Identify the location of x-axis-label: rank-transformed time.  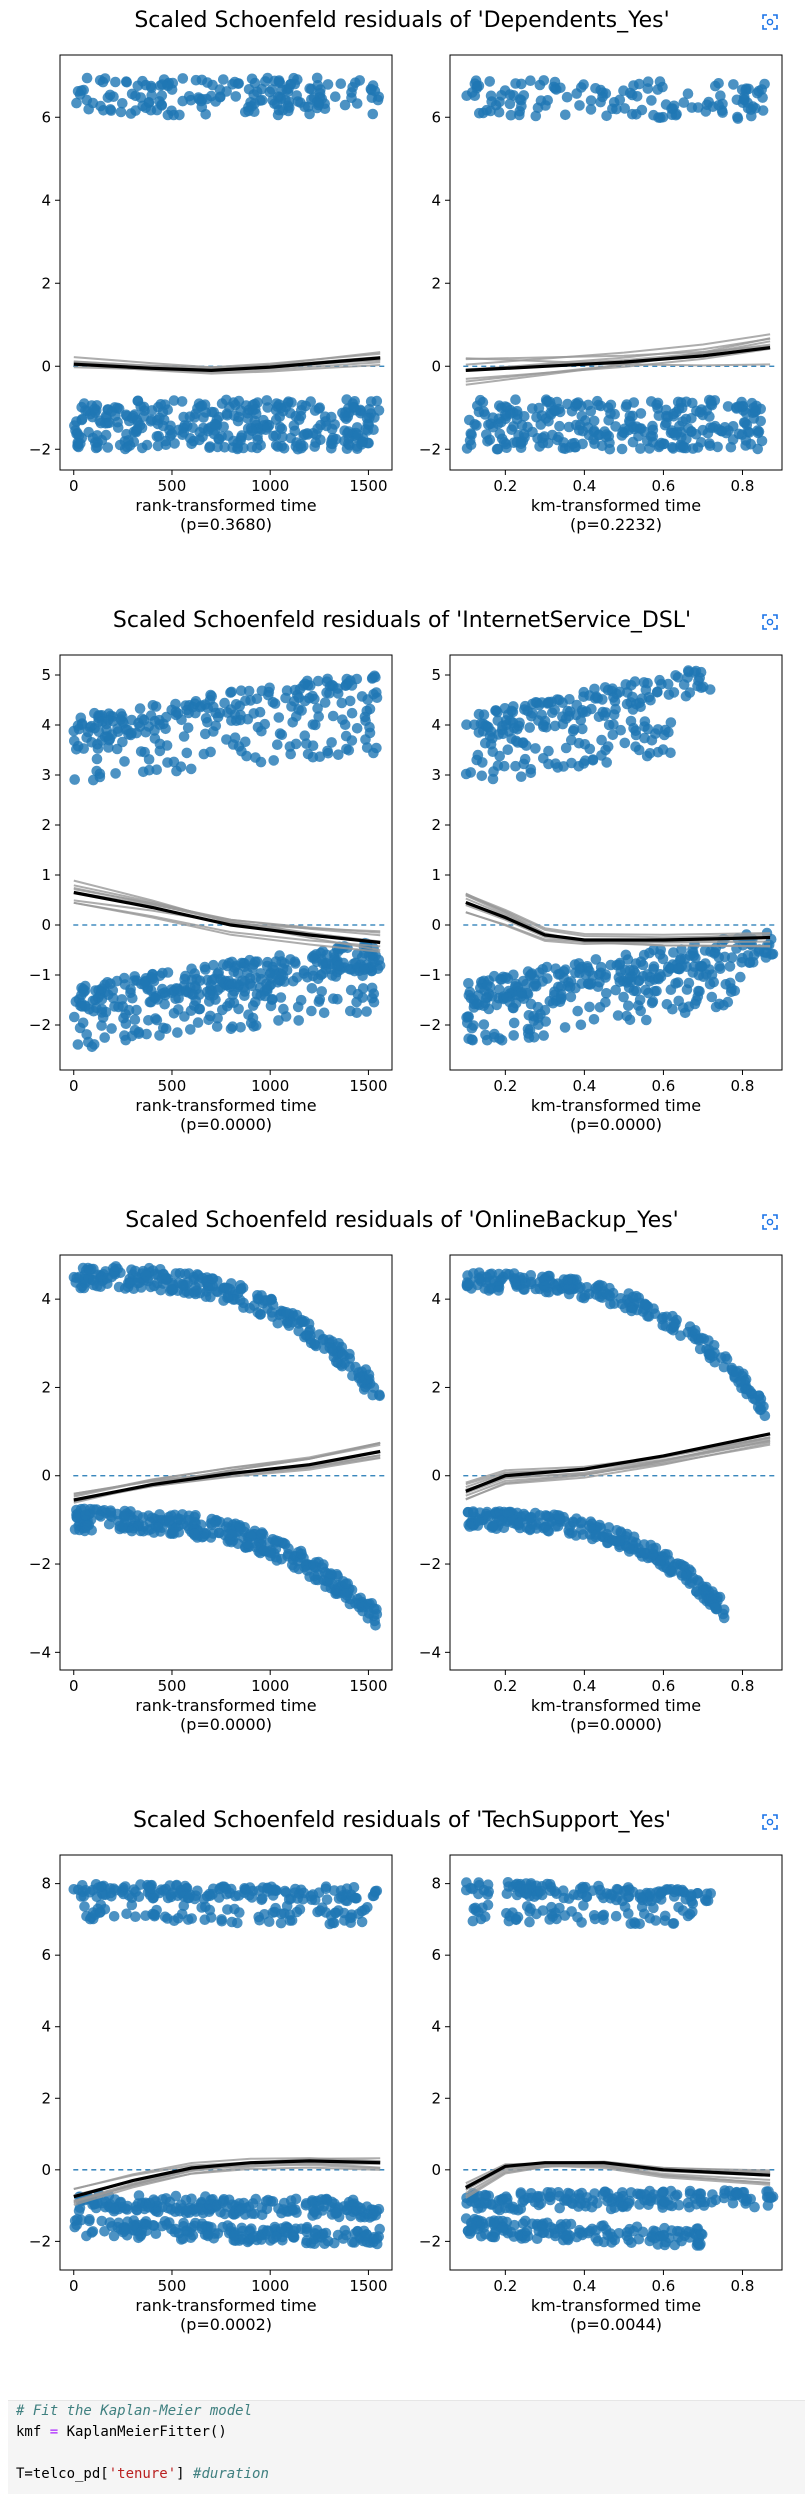
(225, 1105).